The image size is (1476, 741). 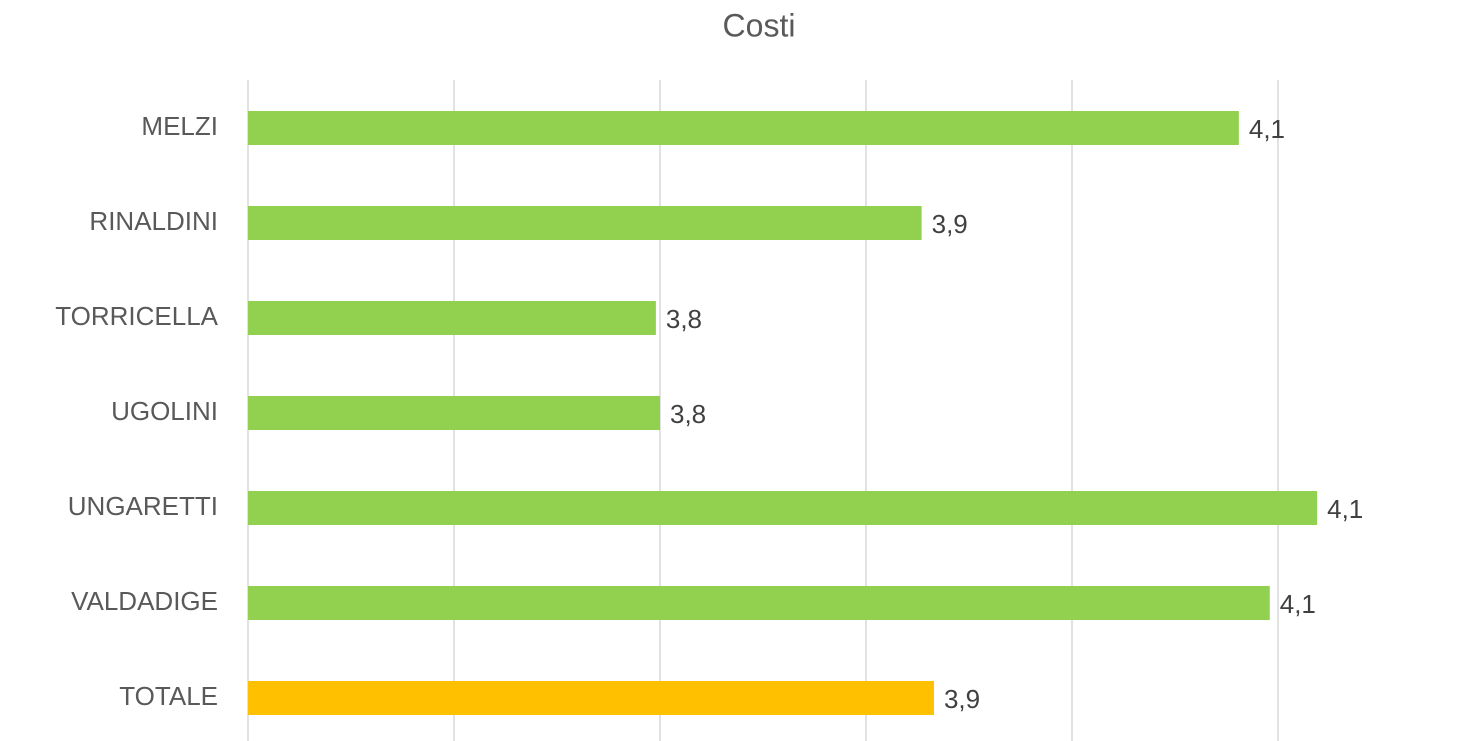 I want to click on y-tick-label: TORRICELLA, so click(x=136, y=316).